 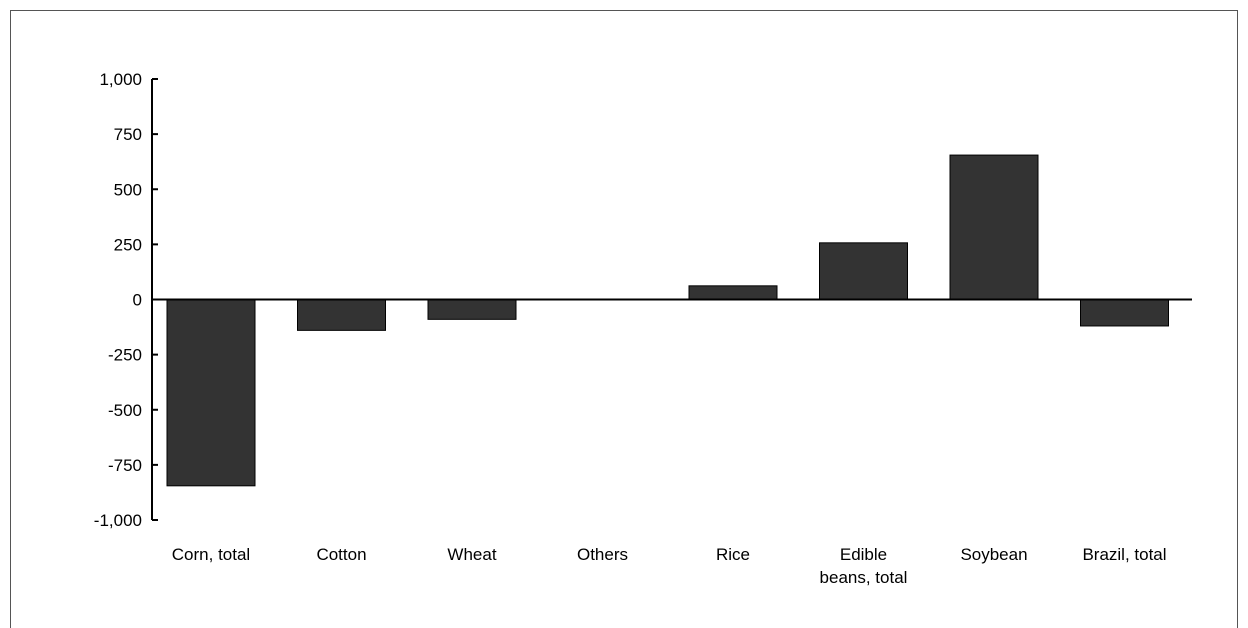 What do you see at coordinates (864, 577) in the screenshot?
I see `category-label-line: beans, total` at bounding box center [864, 577].